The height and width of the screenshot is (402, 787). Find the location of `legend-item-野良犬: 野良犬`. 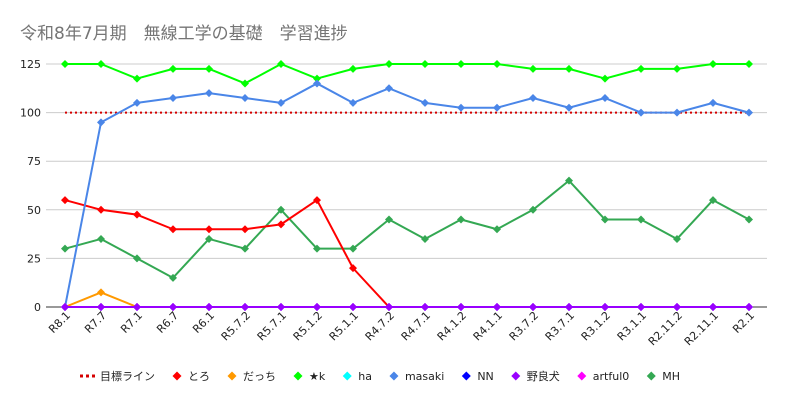

legend-item-野良犬: 野良犬 is located at coordinates (535, 376).